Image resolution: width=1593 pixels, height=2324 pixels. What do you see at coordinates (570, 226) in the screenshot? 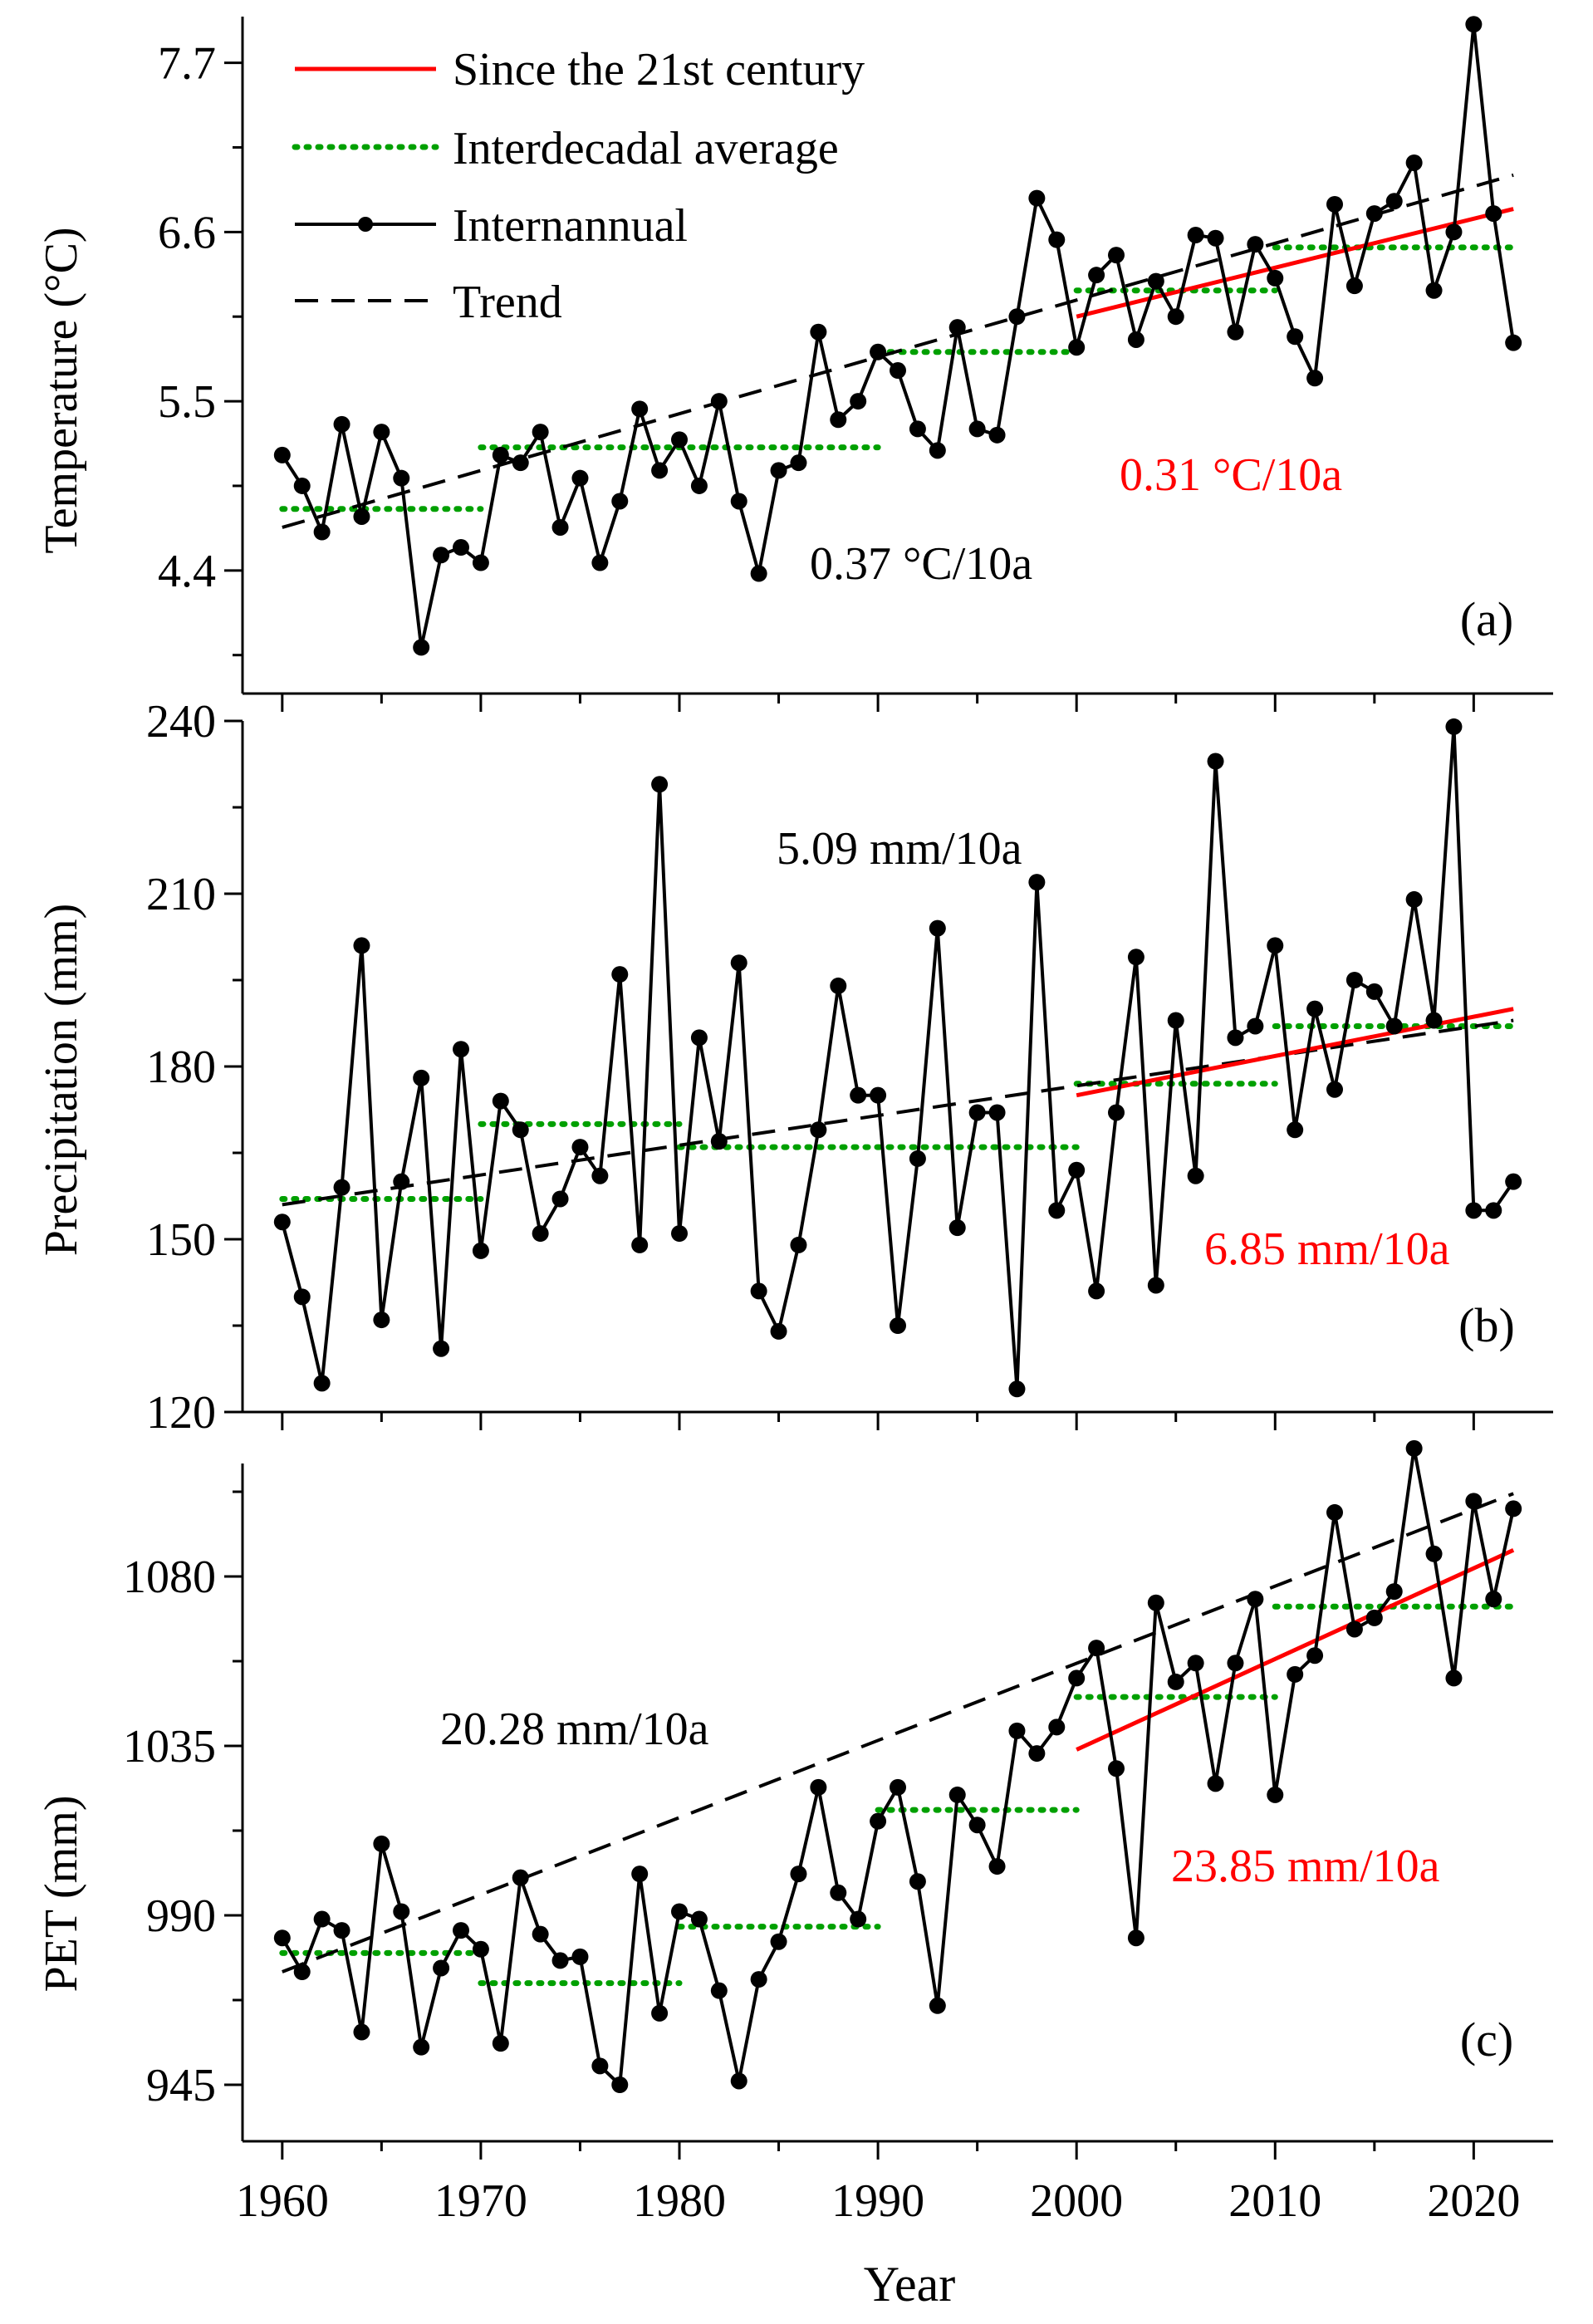
I see `legend-label-internannual: Internannual` at bounding box center [570, 226].